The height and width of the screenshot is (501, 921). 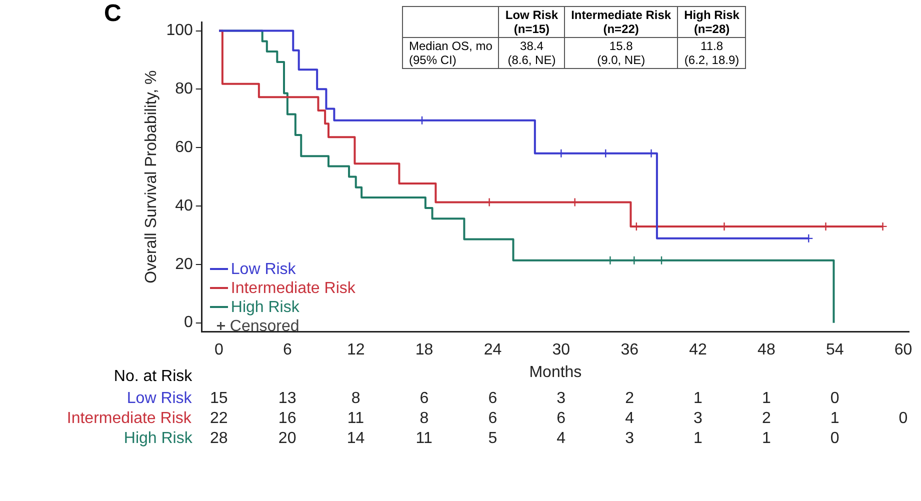 I want to click on y-tick-label: 100, so click(x=179, y=31).